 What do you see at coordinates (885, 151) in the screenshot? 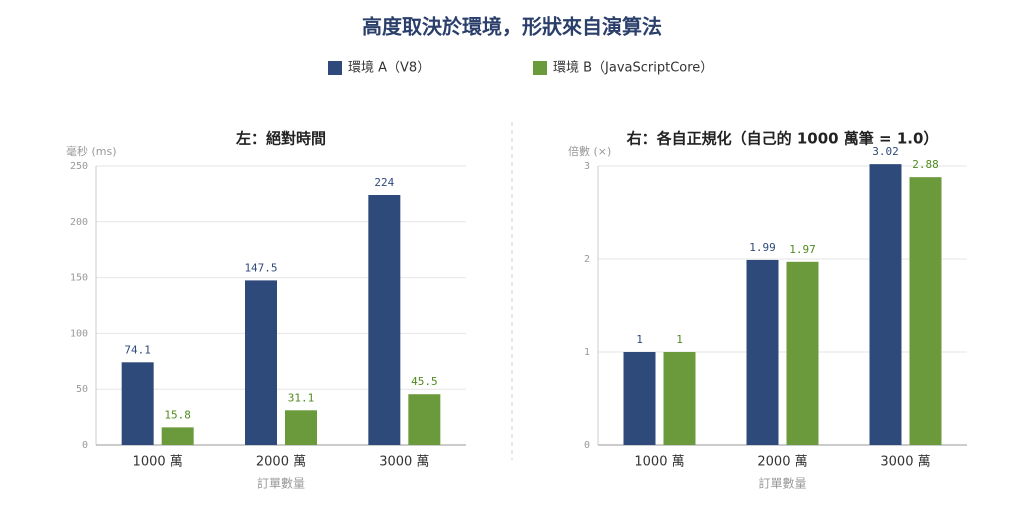
I see `value-label: 3.02` at bounding box center [885, 151].